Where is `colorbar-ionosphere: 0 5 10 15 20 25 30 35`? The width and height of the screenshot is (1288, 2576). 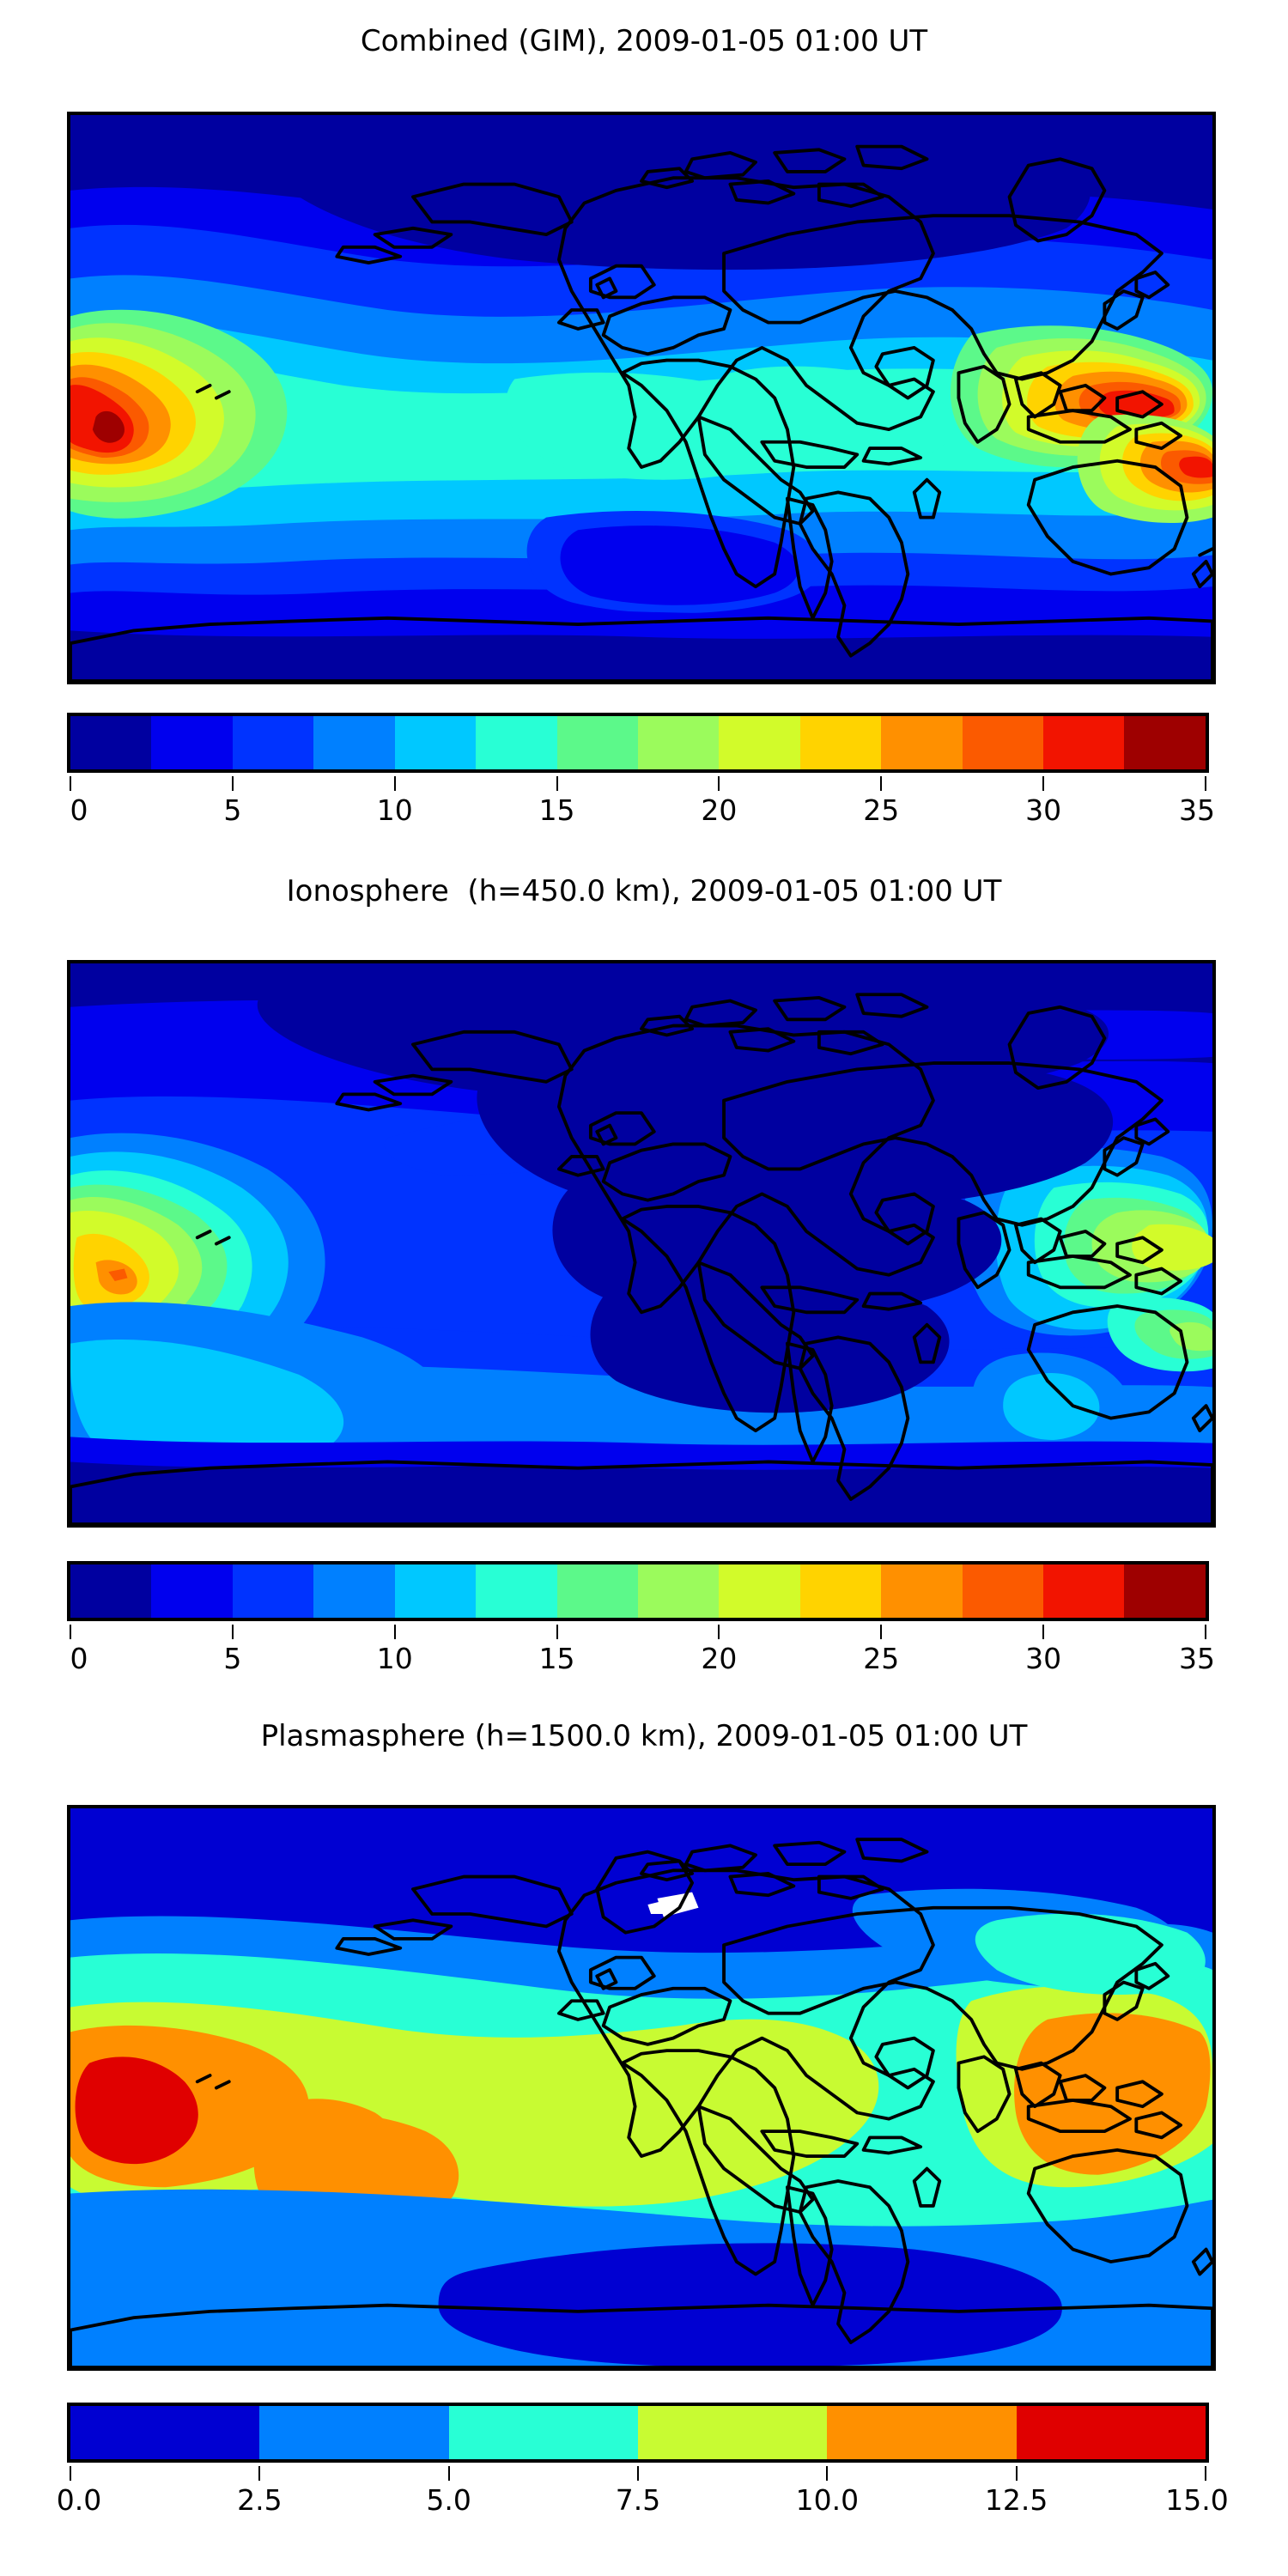
colorbar-ionosphere: 0 5 10 15 20 25 30 35 is located at coordinates (641, 1621).